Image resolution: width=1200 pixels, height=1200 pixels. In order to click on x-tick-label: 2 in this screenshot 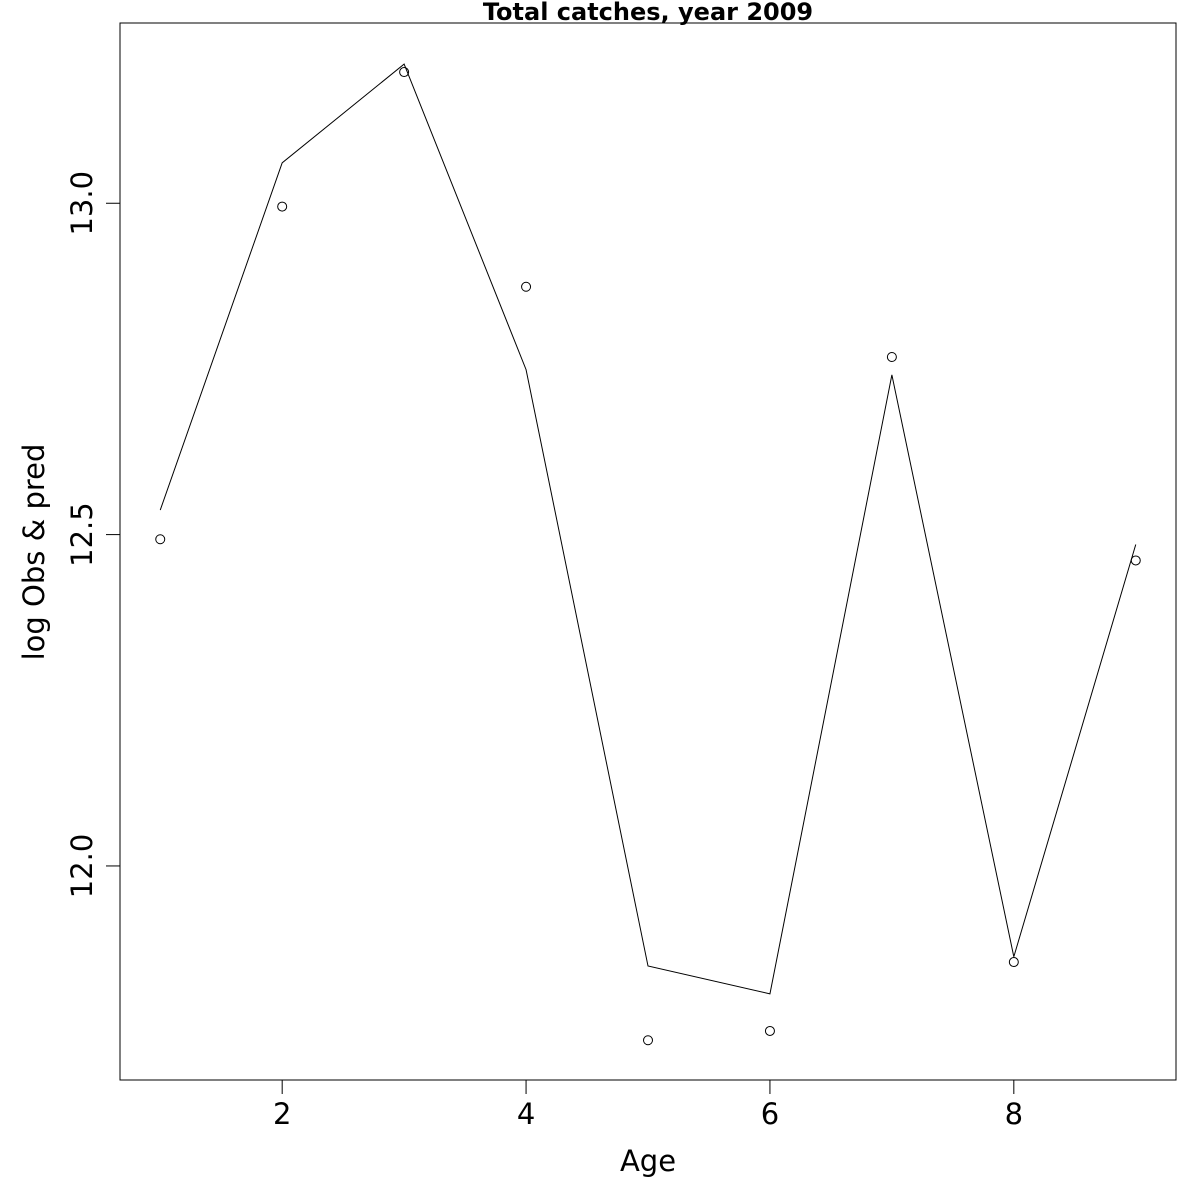, I will do `click(282, 1114)`.